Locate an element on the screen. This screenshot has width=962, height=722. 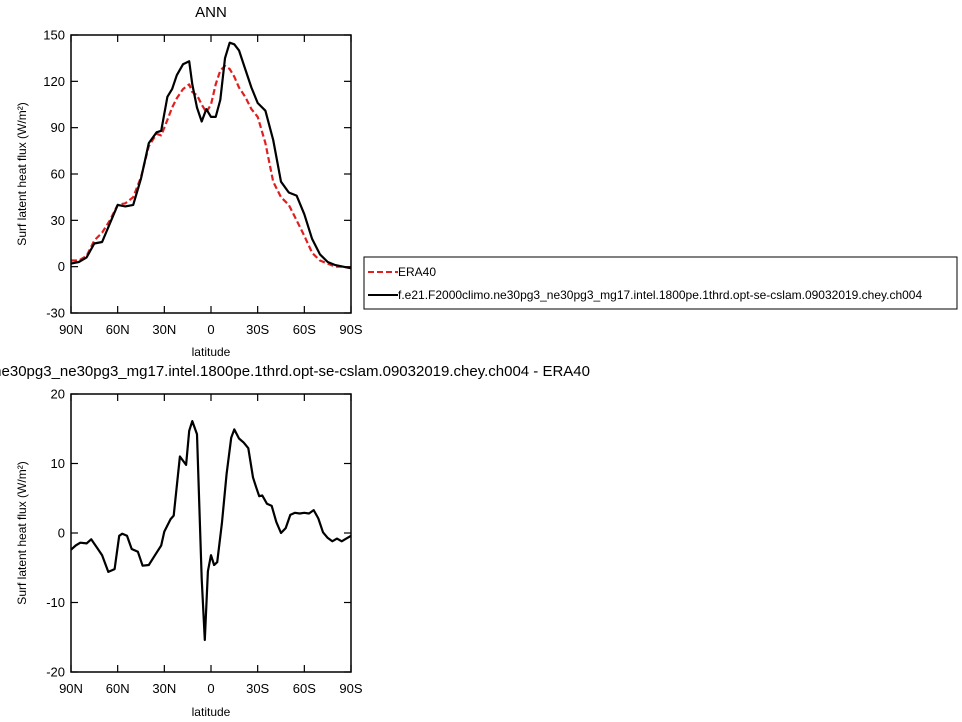
bottom-x-axis-label: latitude is located at coordinates (211, 712).